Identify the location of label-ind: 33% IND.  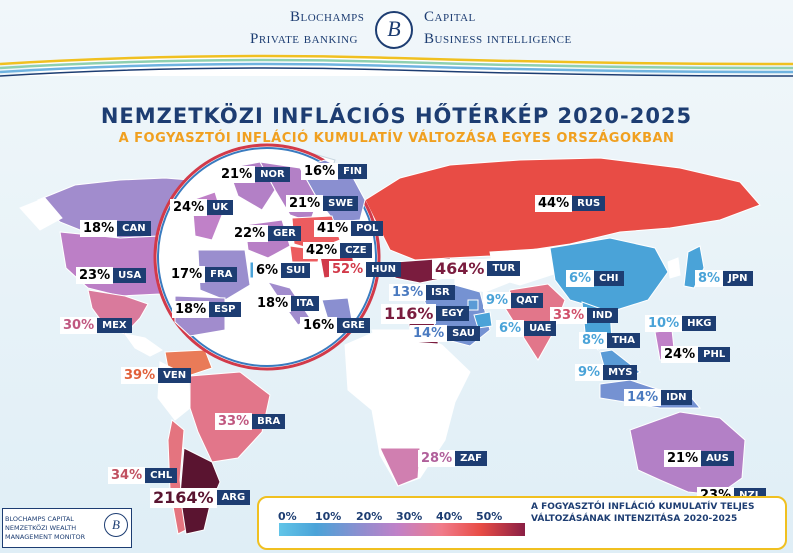
(584, 315).